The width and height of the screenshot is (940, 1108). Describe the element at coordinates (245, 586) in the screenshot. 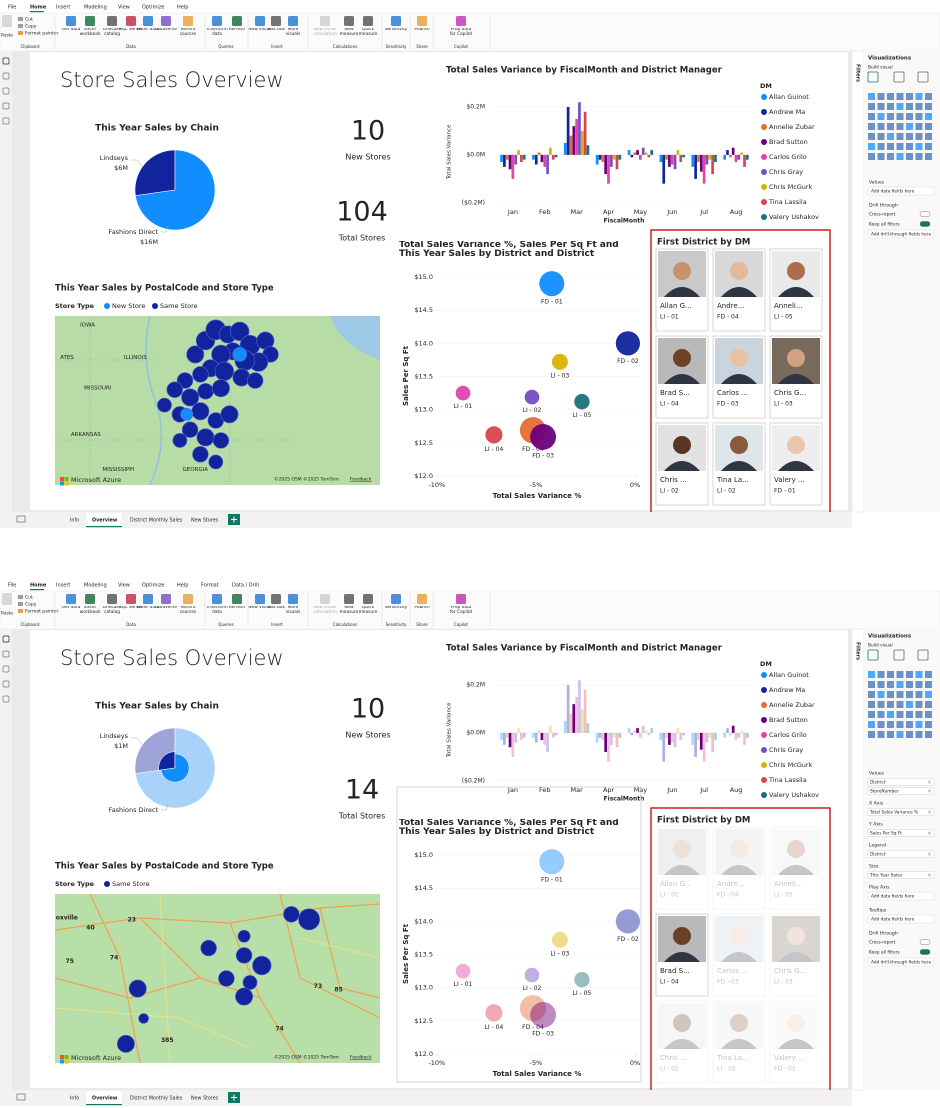

I see `menu-item: Data / Drill` at that location.